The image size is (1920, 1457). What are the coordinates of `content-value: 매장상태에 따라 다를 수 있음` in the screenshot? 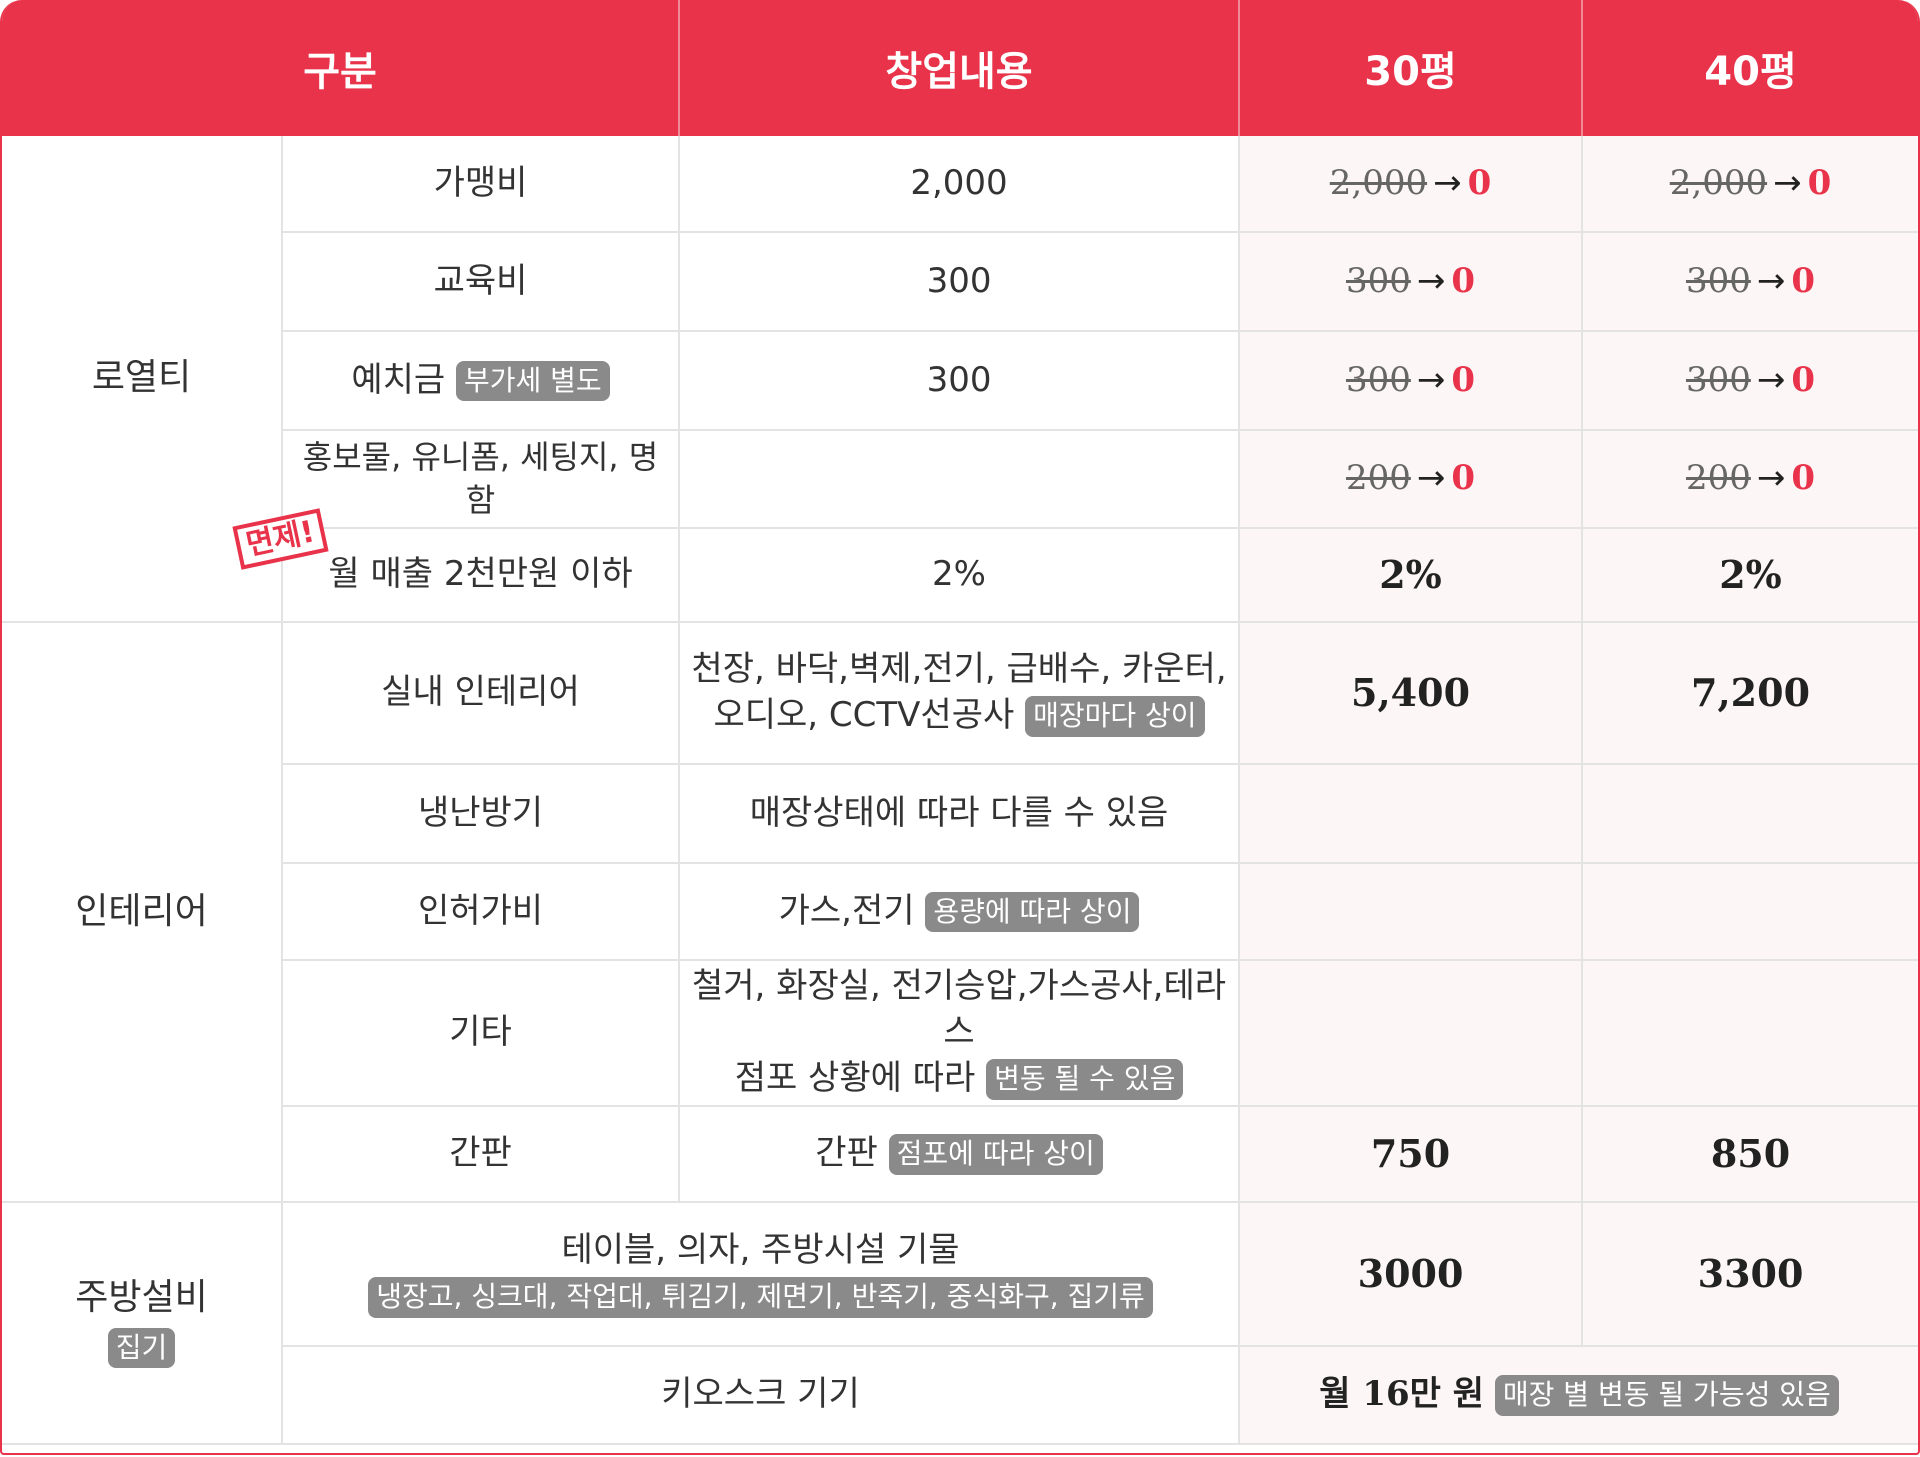 It's located at (960, 814).